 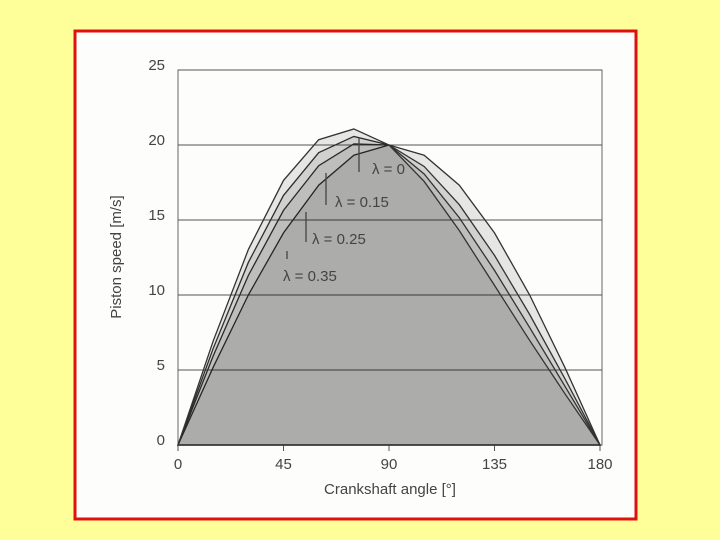 What do you see at coordinates (178, 464) in the screenshot?
I see `x-tick-label: 0` at bounding box center [178, 464].